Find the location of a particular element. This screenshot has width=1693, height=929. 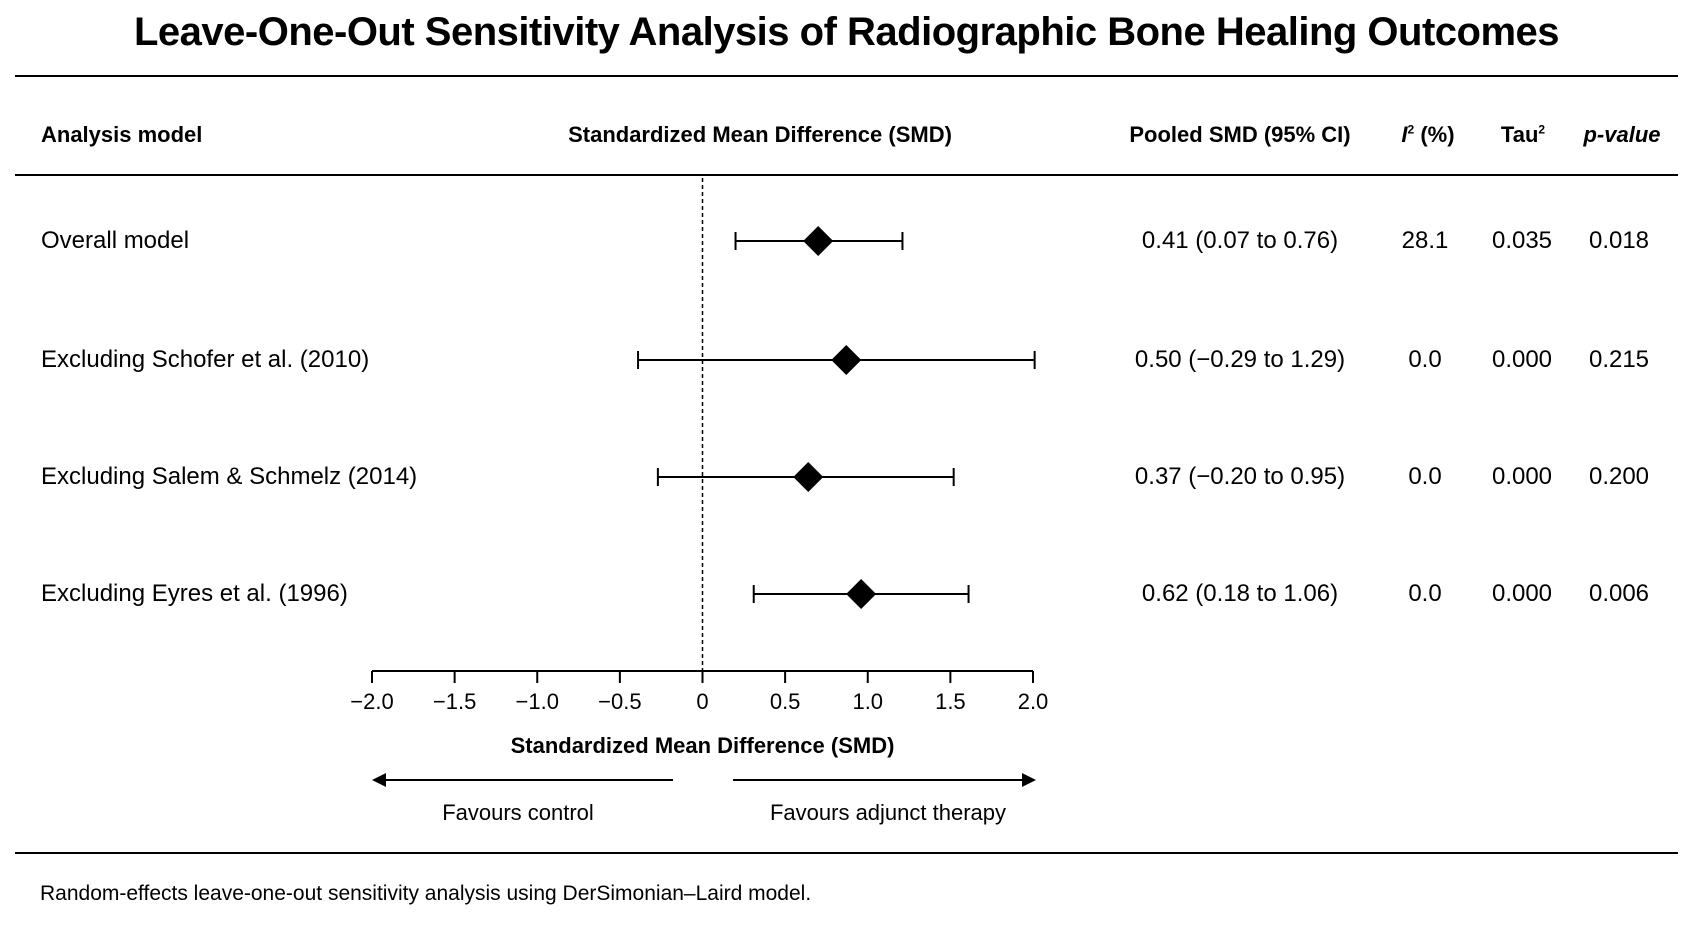

row-i2-excl-eyres: 0.0 is located at coordinates (1425, 593).